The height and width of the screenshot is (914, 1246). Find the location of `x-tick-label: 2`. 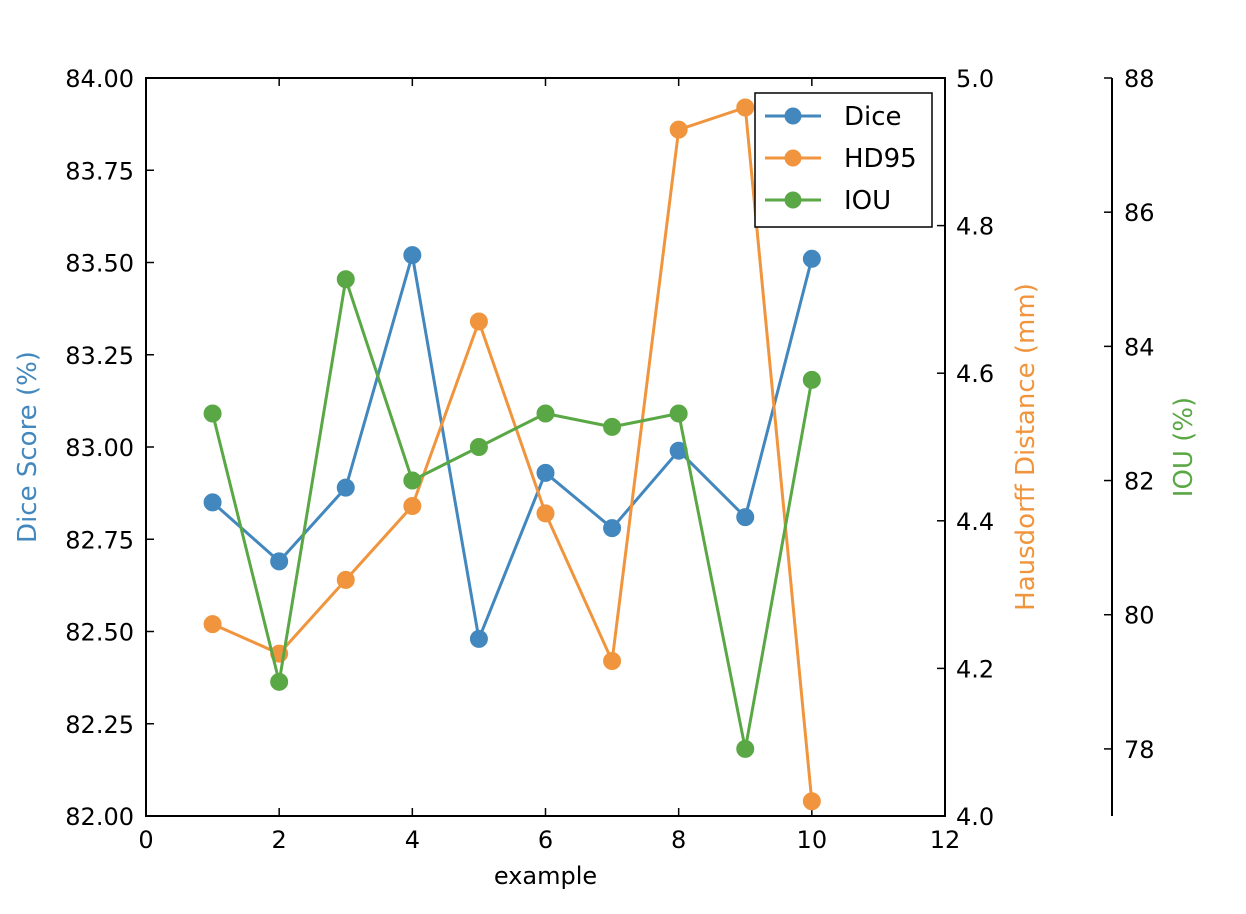

x-tick-label: 2 is located at coordinates (279, 840).